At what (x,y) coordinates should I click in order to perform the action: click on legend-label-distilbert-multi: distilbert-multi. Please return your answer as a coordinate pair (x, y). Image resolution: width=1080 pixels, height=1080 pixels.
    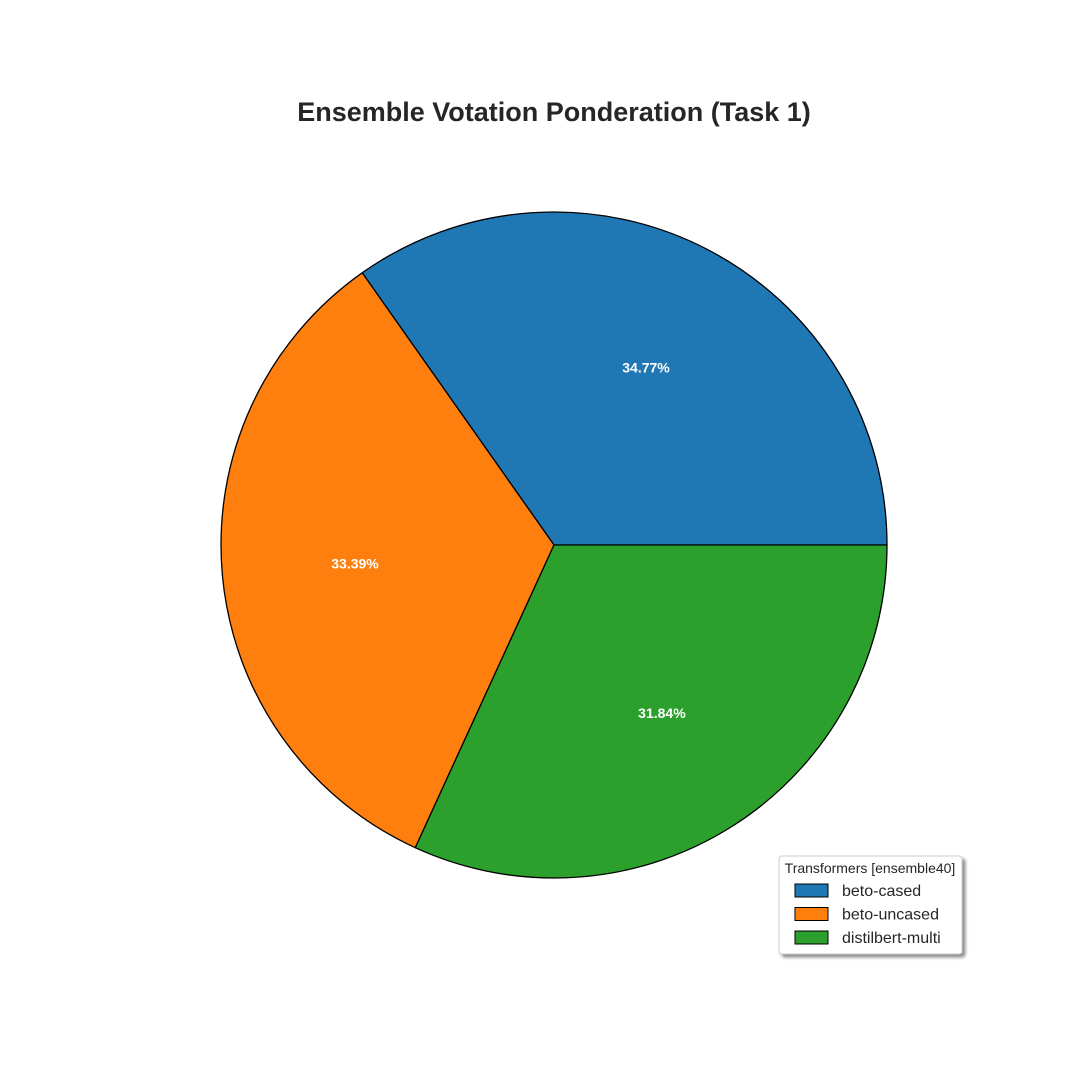
    Looking at the image, I should click on (891, 938).